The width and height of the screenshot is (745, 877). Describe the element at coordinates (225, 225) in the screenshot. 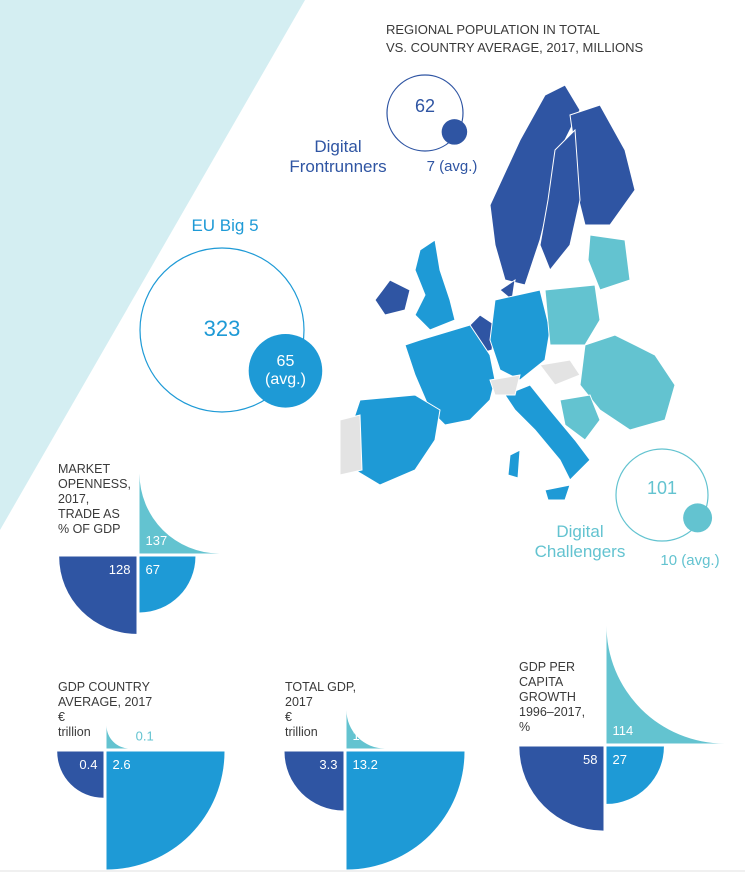

I see `series-name: EU Big 5` at that location.